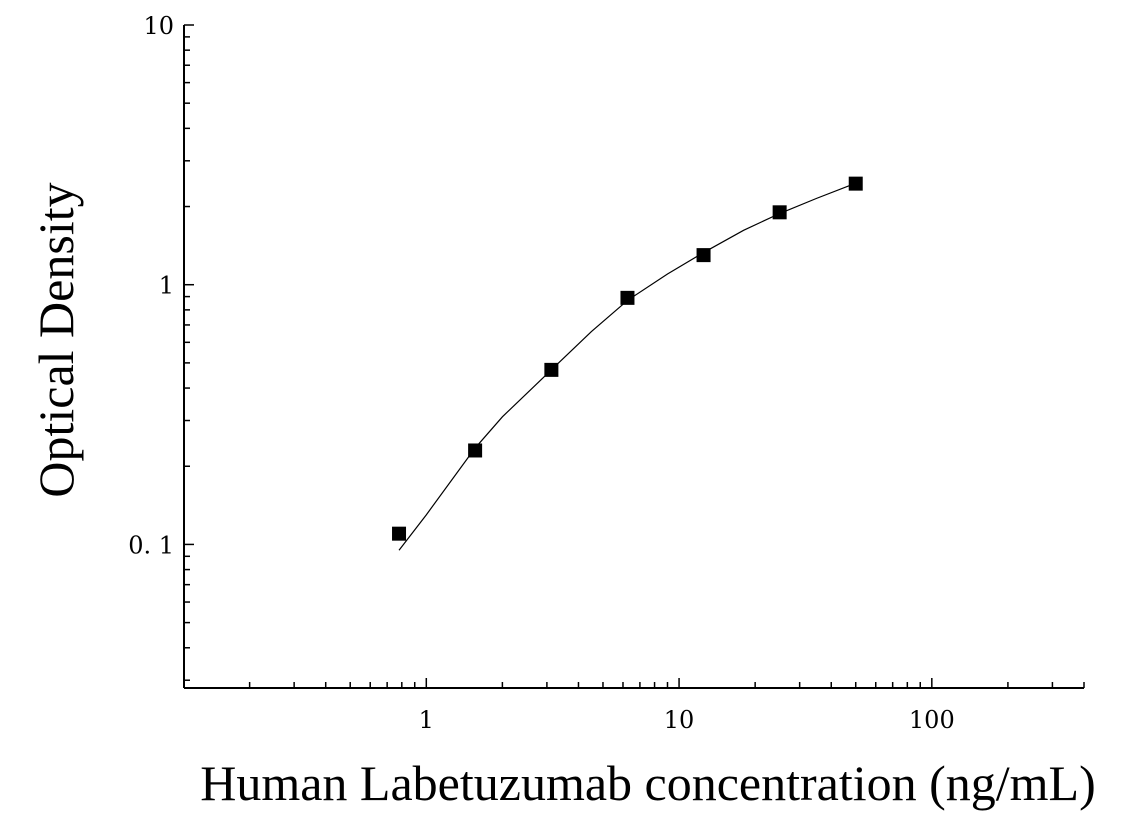 The height and width of the screenshot is (817, 1131). Describe the element at coordinates (679, 720) in the screenshot. I see `x-tick-label: 10` at that location.